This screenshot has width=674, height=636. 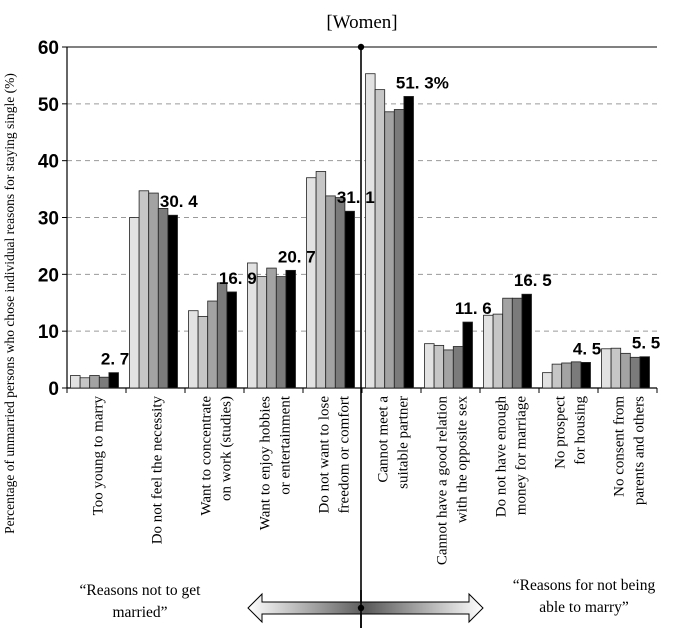 I want to click on x-tick-label: or entertainment, so click(x=286, y=445).